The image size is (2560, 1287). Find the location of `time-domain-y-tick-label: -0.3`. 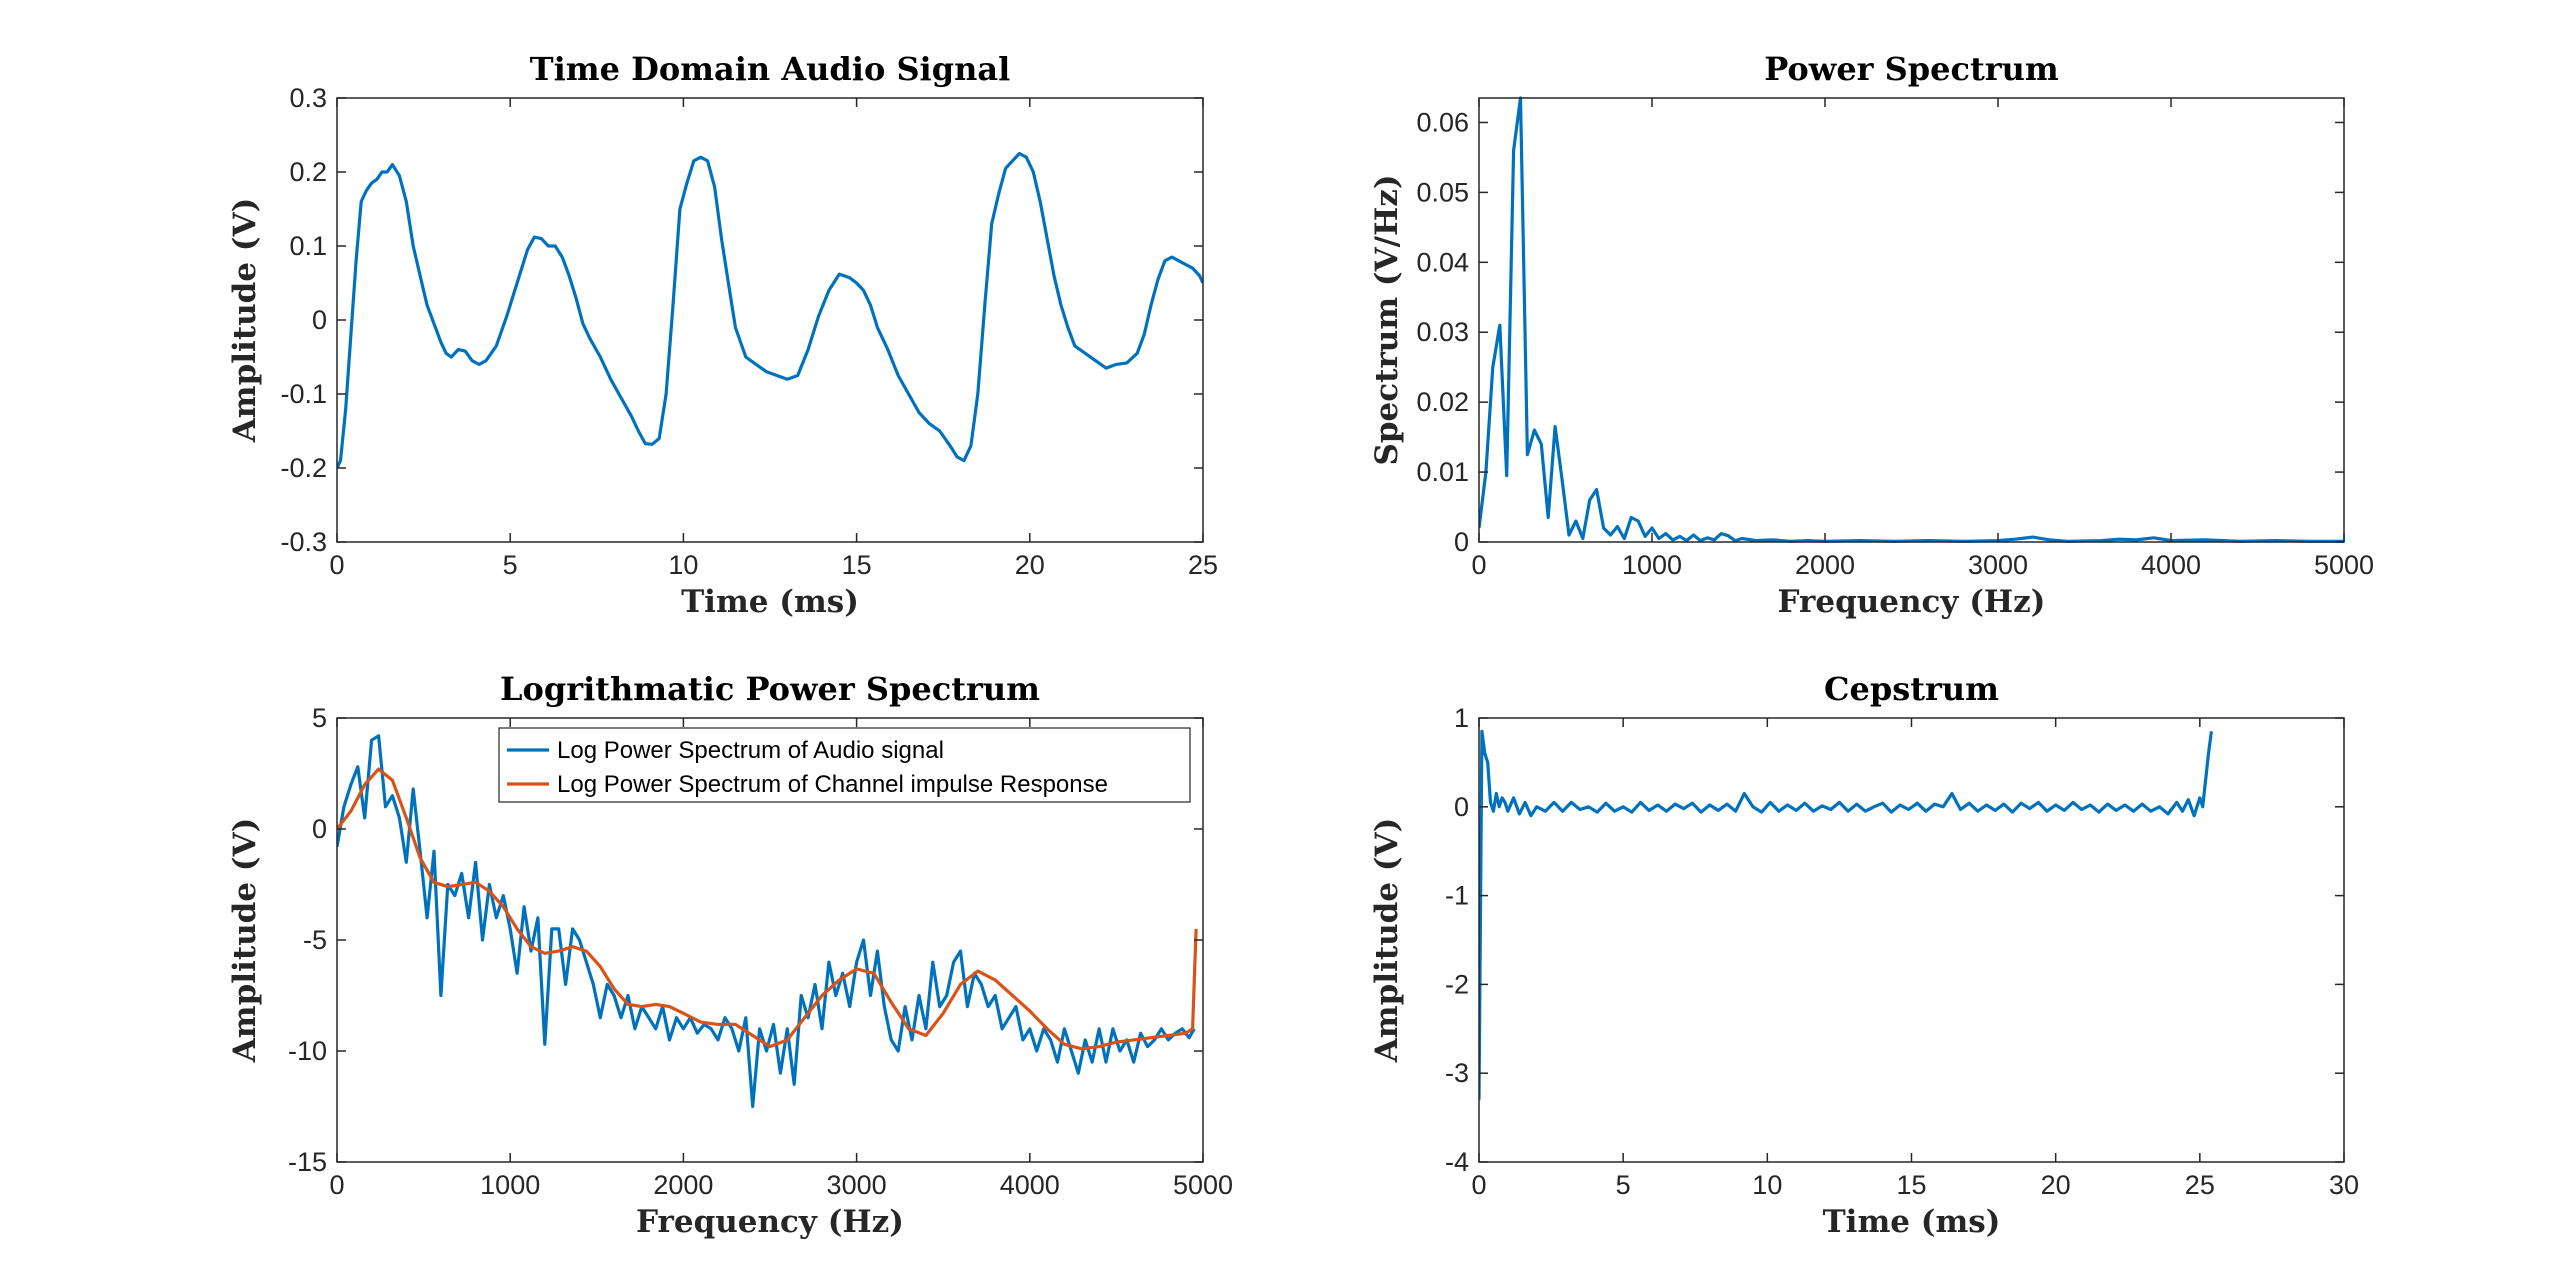

time-domain-y-tick-label: -0.3 is located at coordinates (303, 542).